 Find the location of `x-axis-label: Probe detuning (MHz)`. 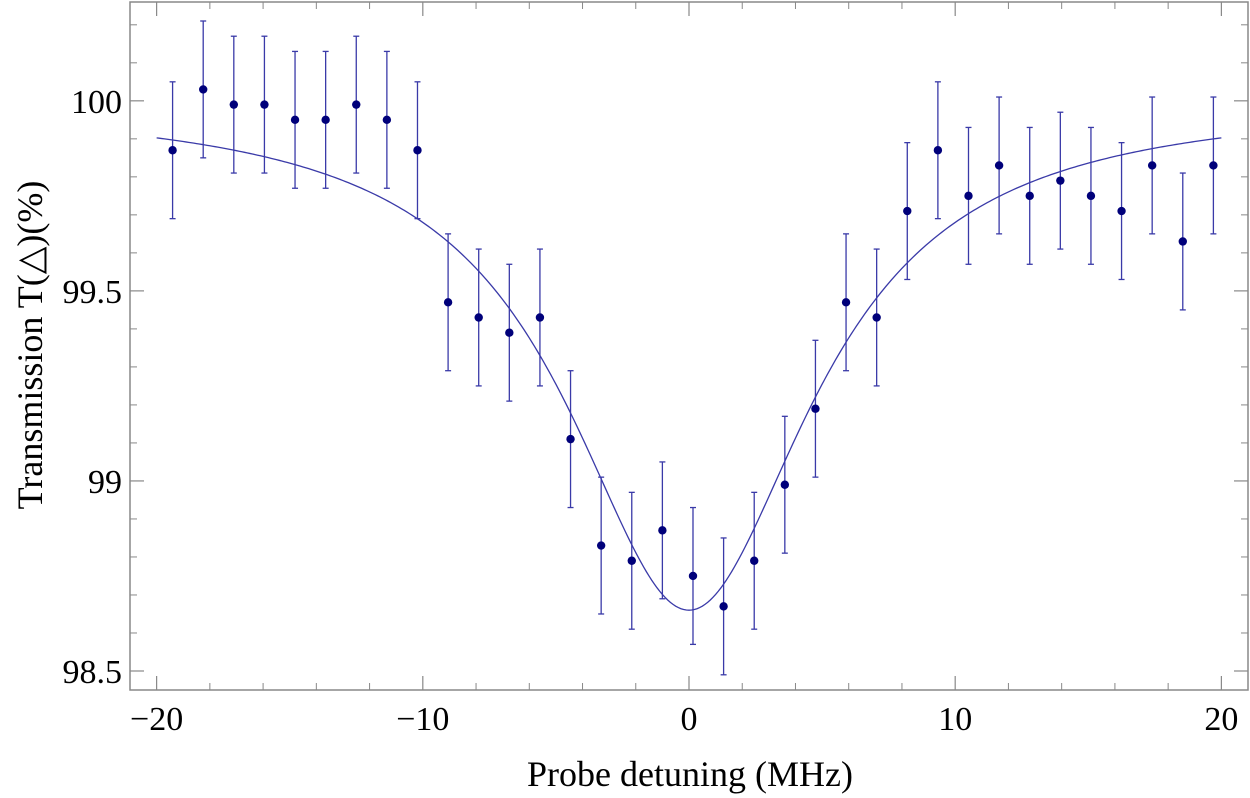

x-axis-label: Probe detuning (MHz) is located at coordinates (690, 774).